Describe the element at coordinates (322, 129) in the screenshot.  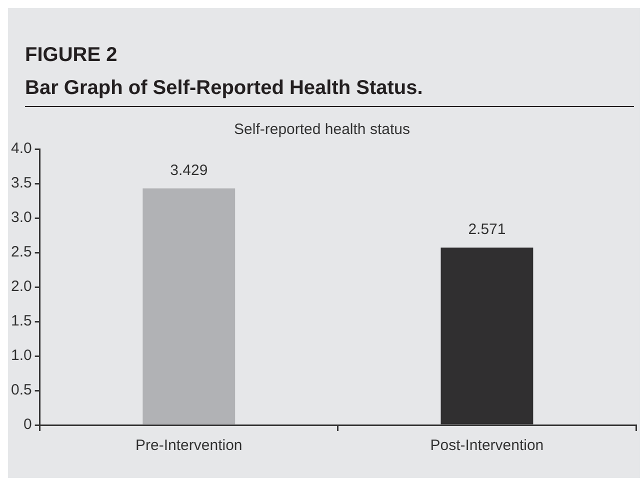
I see `chart-title: Self-reported health status` at that location.